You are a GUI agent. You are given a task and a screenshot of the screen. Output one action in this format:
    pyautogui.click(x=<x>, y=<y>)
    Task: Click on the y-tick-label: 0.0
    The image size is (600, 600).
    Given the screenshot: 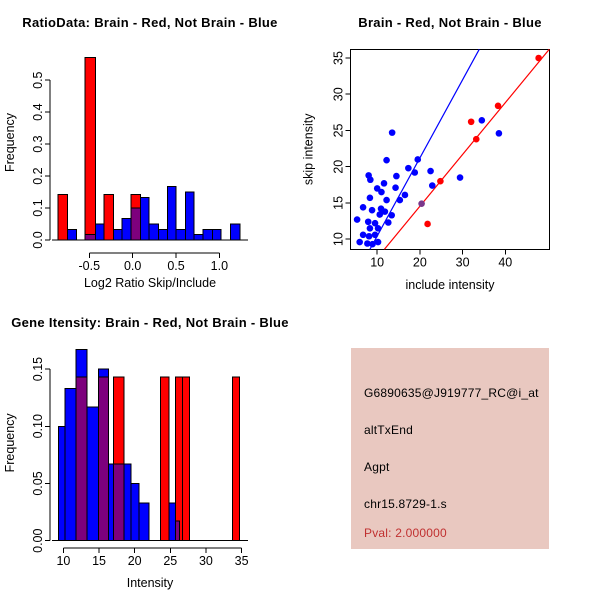 What is the action you would take?
    pyautogui.click(x=38, y=239)
    